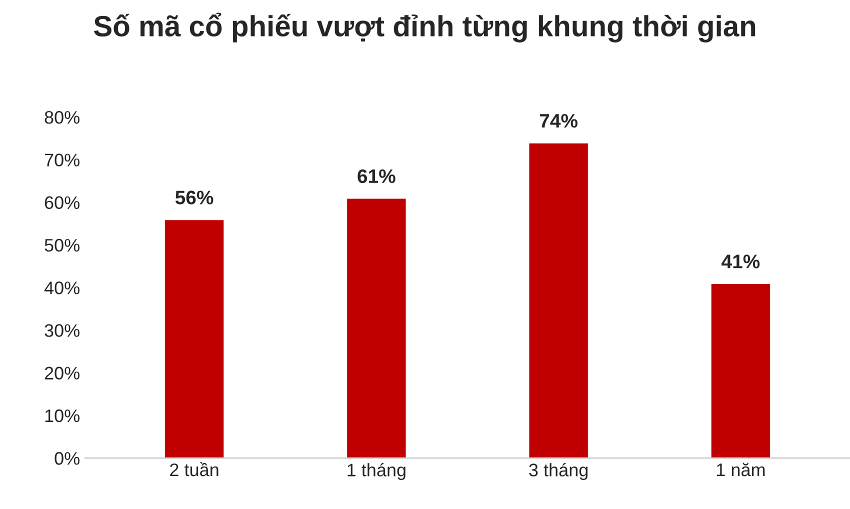  Describe the element at coordinates (62, 415) in the screenshot. I see `y-tick-label: 10%` at that location.